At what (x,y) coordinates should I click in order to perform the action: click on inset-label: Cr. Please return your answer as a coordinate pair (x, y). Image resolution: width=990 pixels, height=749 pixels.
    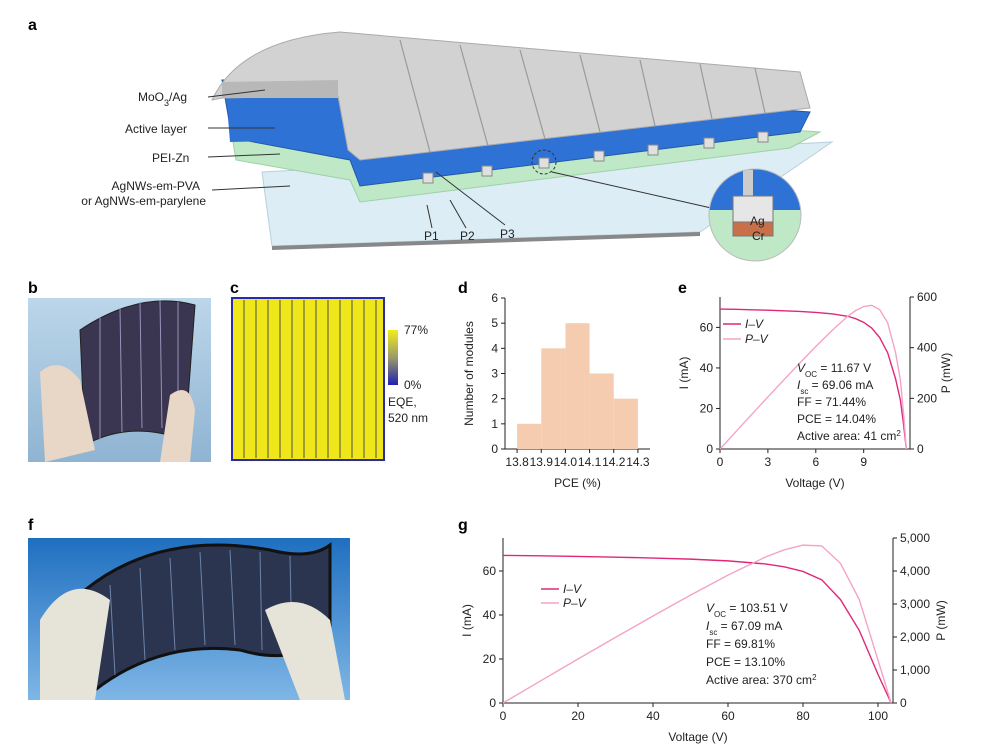
    Looking at the image, I should click on (758, 236).